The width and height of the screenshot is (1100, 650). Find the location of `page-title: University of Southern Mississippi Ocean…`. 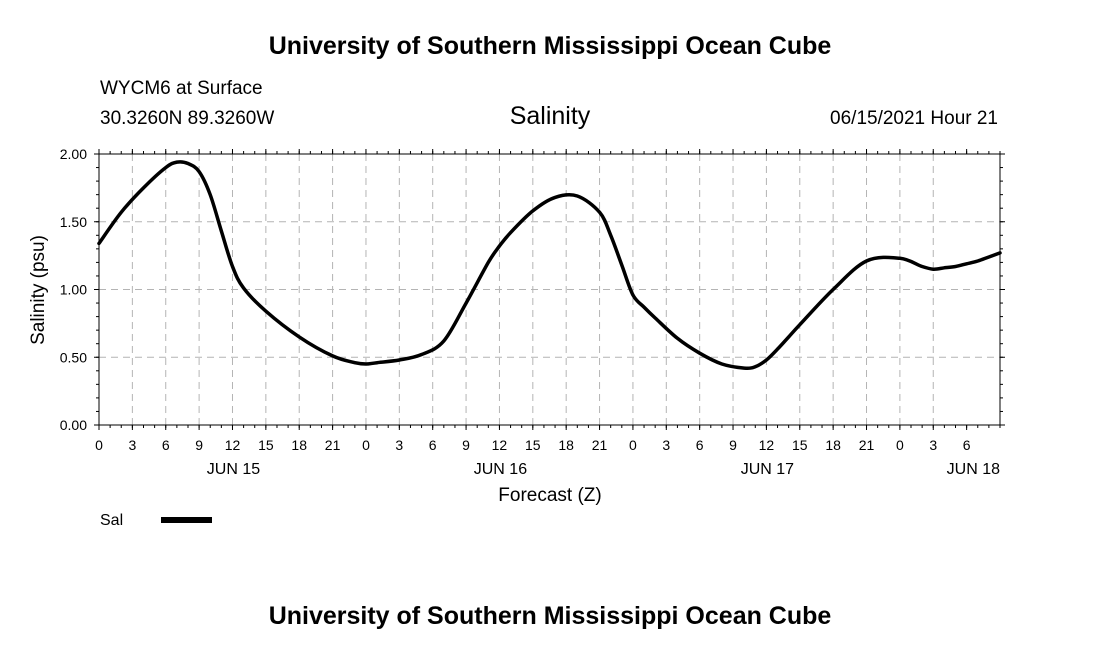

page-title: University of Southern Mississippi Ocean… is located at coordinates (550, 46).